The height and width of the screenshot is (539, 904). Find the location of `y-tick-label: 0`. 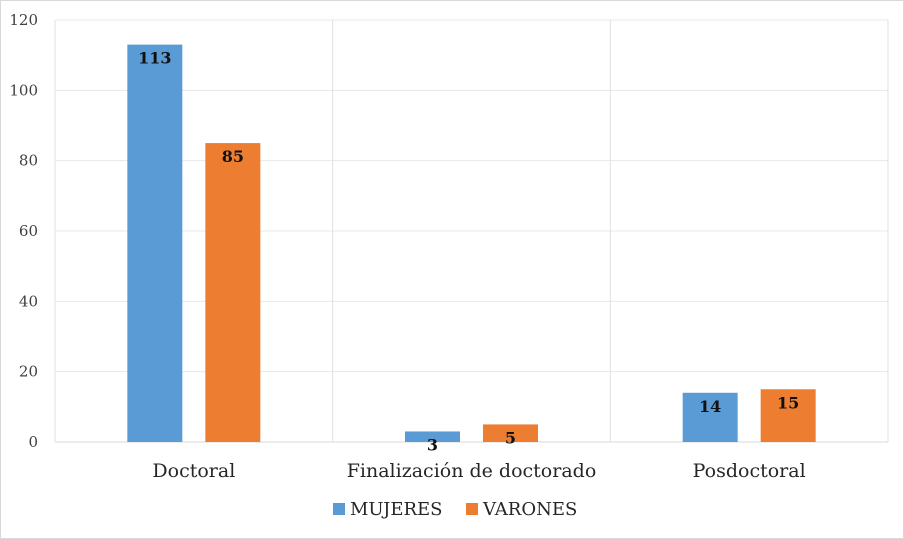

y-tick-label: 0 is located at coordinates (33, 442).